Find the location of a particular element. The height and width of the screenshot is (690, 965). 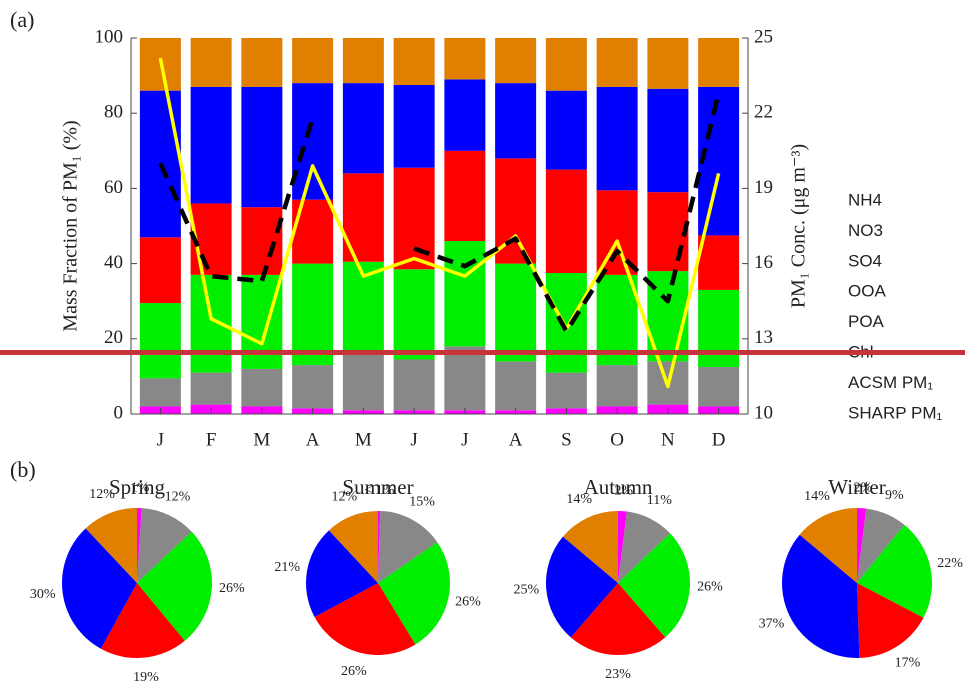

y-tick-label: 80 is located at coordinates (113, 112).